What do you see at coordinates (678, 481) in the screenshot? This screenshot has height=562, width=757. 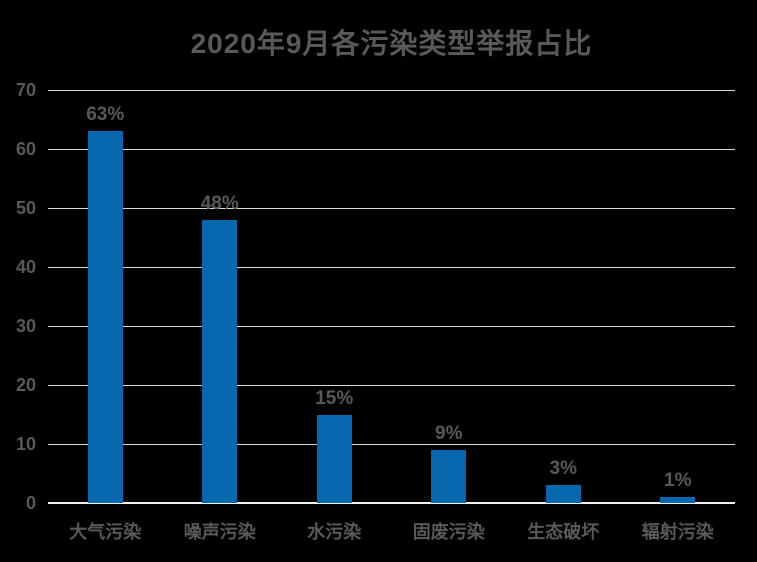 I see `bar-value-label: 1%` at bounding box center [678, 481].